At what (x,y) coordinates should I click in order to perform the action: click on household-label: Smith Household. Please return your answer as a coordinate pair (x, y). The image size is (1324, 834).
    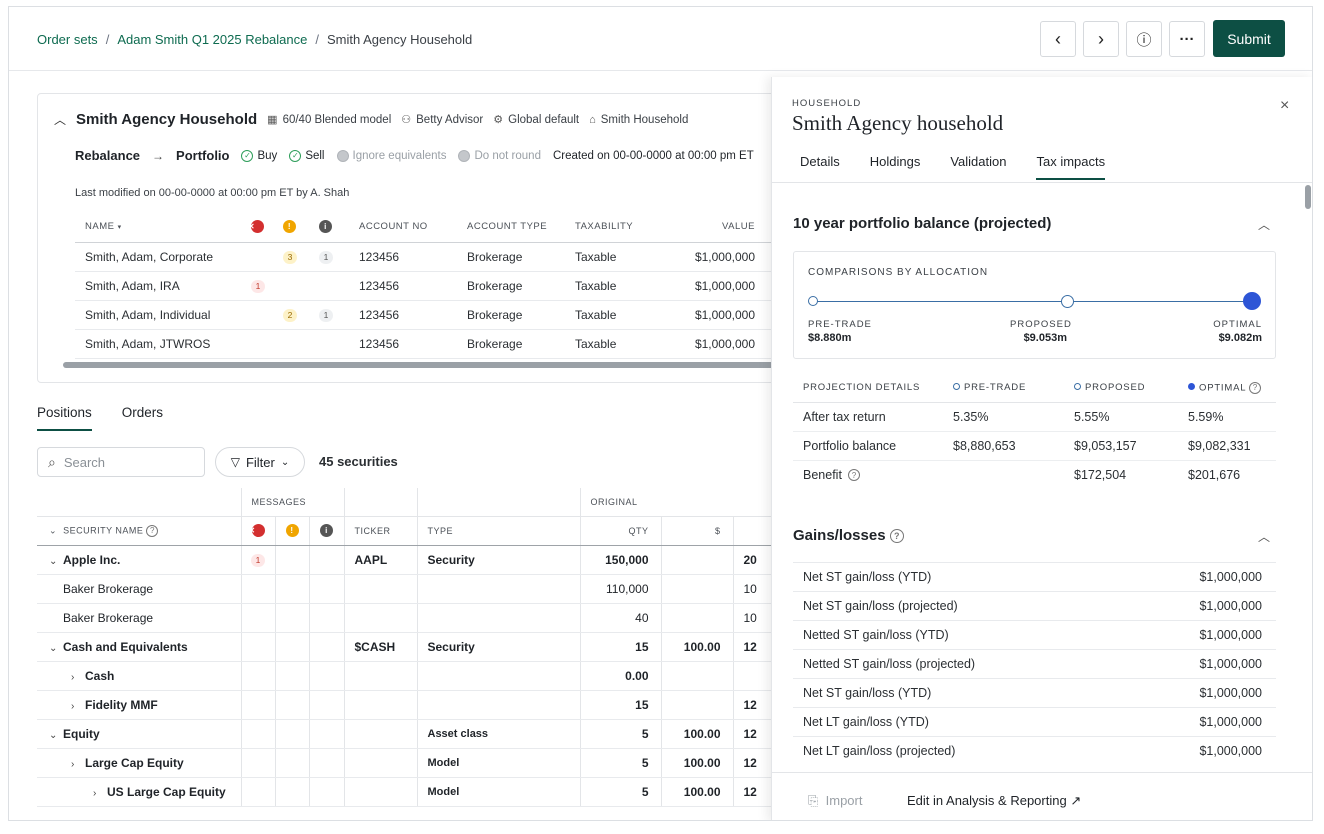
    Looking at the image, I should click on (644, 119).